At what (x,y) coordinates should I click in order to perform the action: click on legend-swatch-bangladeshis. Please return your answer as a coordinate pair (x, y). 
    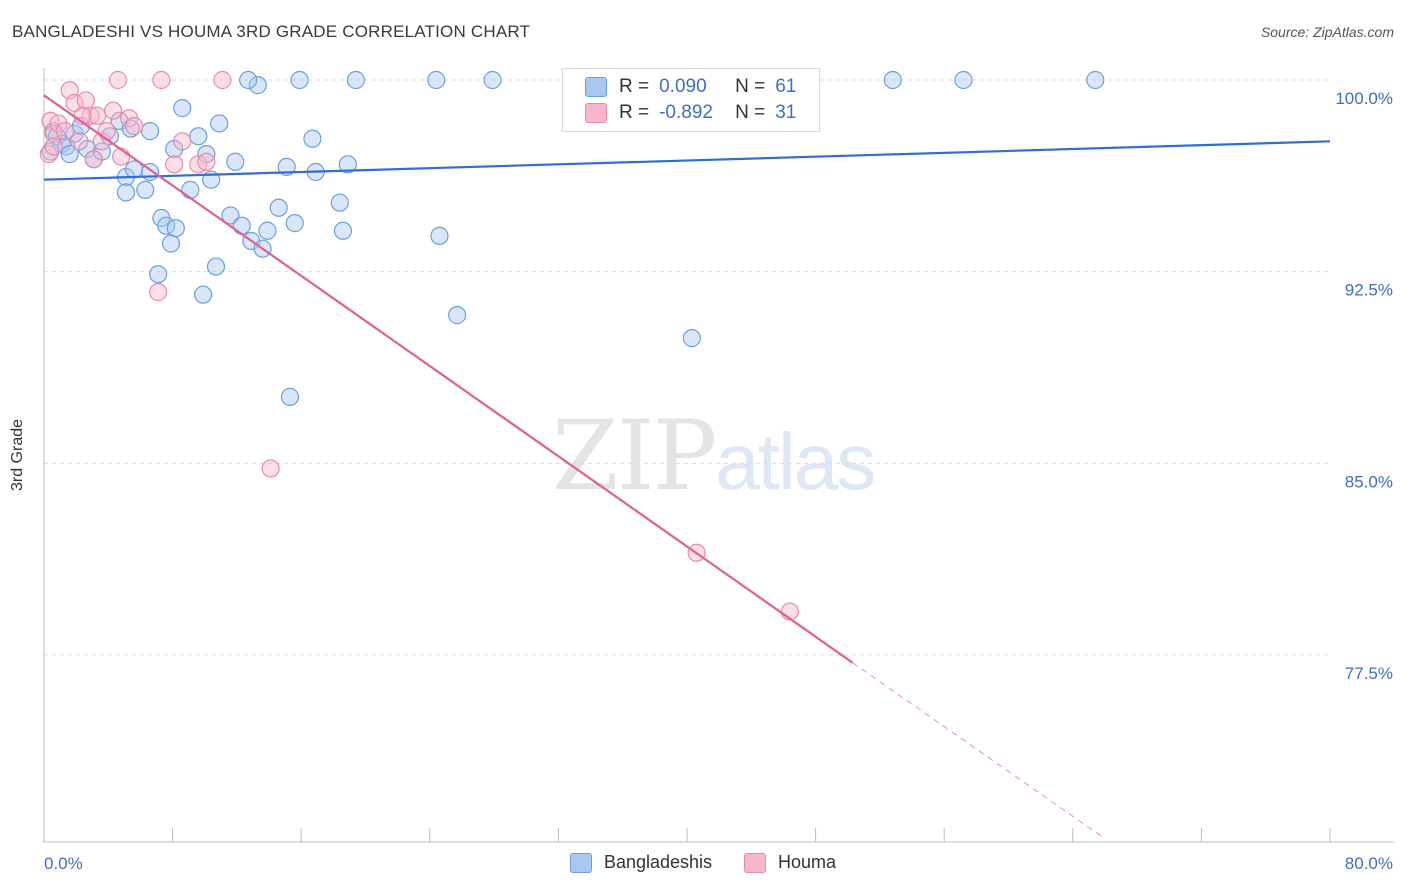
    Looking at the image, I should click on (596, 87).